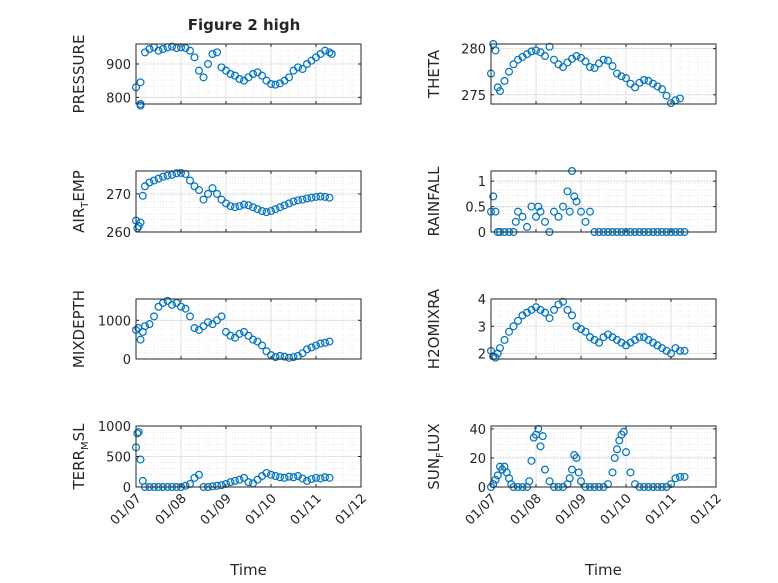 This screenshot has width=778, height=583. What do you see at coordinates (473, 96) in the screenshot?
I see `y-tick-label: 275` at bounding box center [473, 96].